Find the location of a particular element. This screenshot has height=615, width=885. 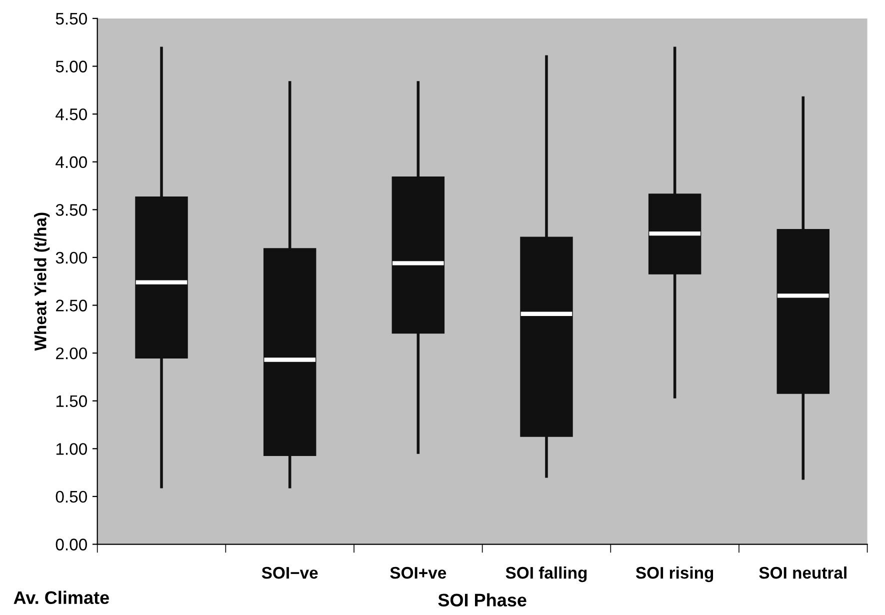

y-tick-label: 0.00 is located at coordinates (71, 544).